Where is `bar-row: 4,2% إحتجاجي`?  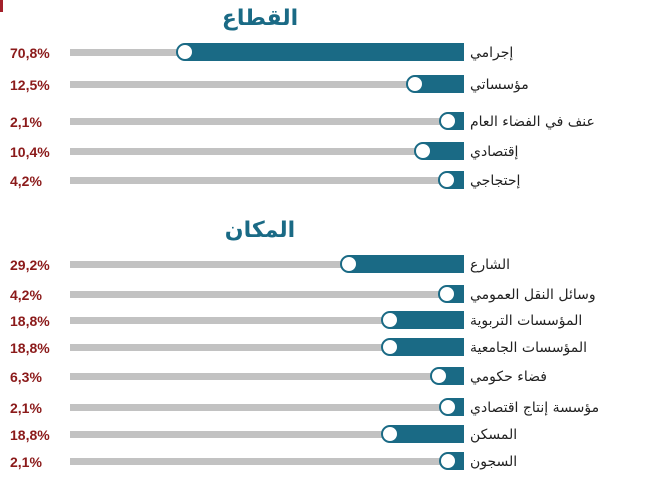
bar-row: 4,2% إحتجاجي is located at coordinates (323, 181).